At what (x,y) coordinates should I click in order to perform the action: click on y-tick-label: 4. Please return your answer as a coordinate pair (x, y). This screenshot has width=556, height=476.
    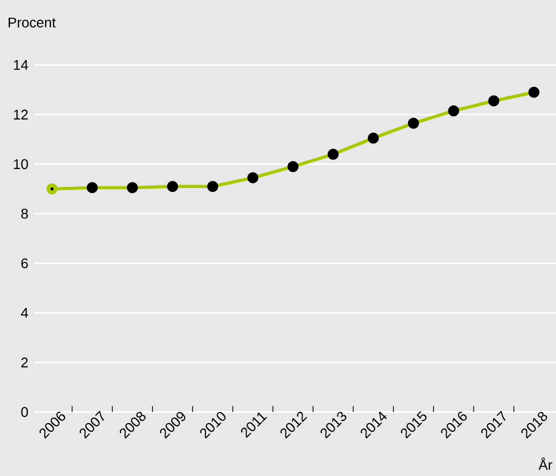
    Looking at the image, I should click on (24, 313).